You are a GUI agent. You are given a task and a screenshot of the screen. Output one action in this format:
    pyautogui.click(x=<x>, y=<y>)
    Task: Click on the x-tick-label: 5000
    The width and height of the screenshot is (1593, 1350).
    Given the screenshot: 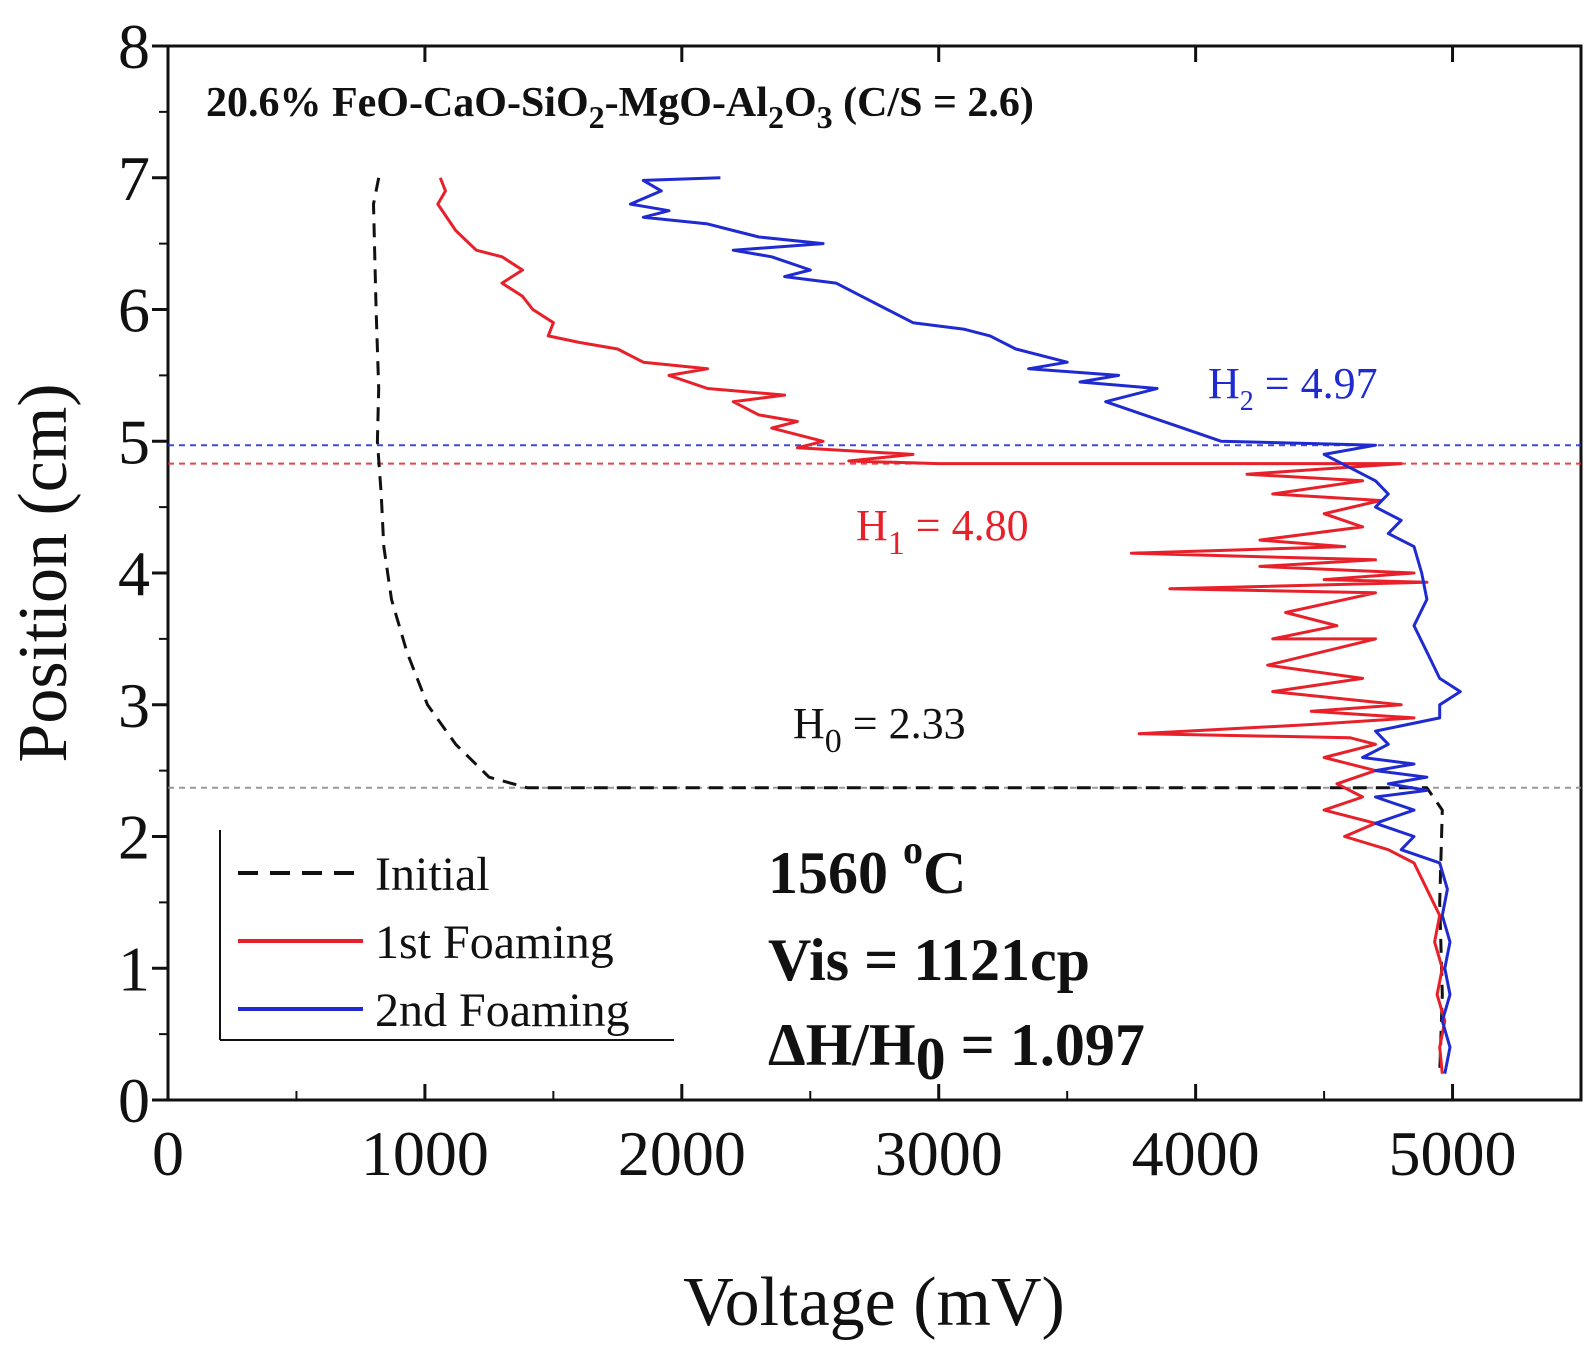 What is the action you would take?
    pyautogui.click(x=1453, y=1153)
    